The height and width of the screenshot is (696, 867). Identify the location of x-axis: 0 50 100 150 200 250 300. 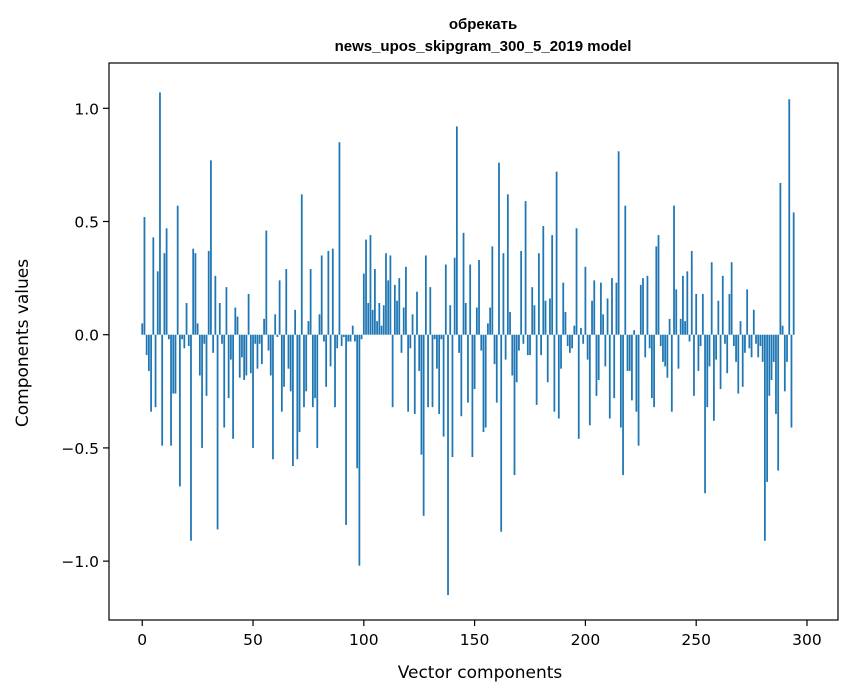
(479, 634).